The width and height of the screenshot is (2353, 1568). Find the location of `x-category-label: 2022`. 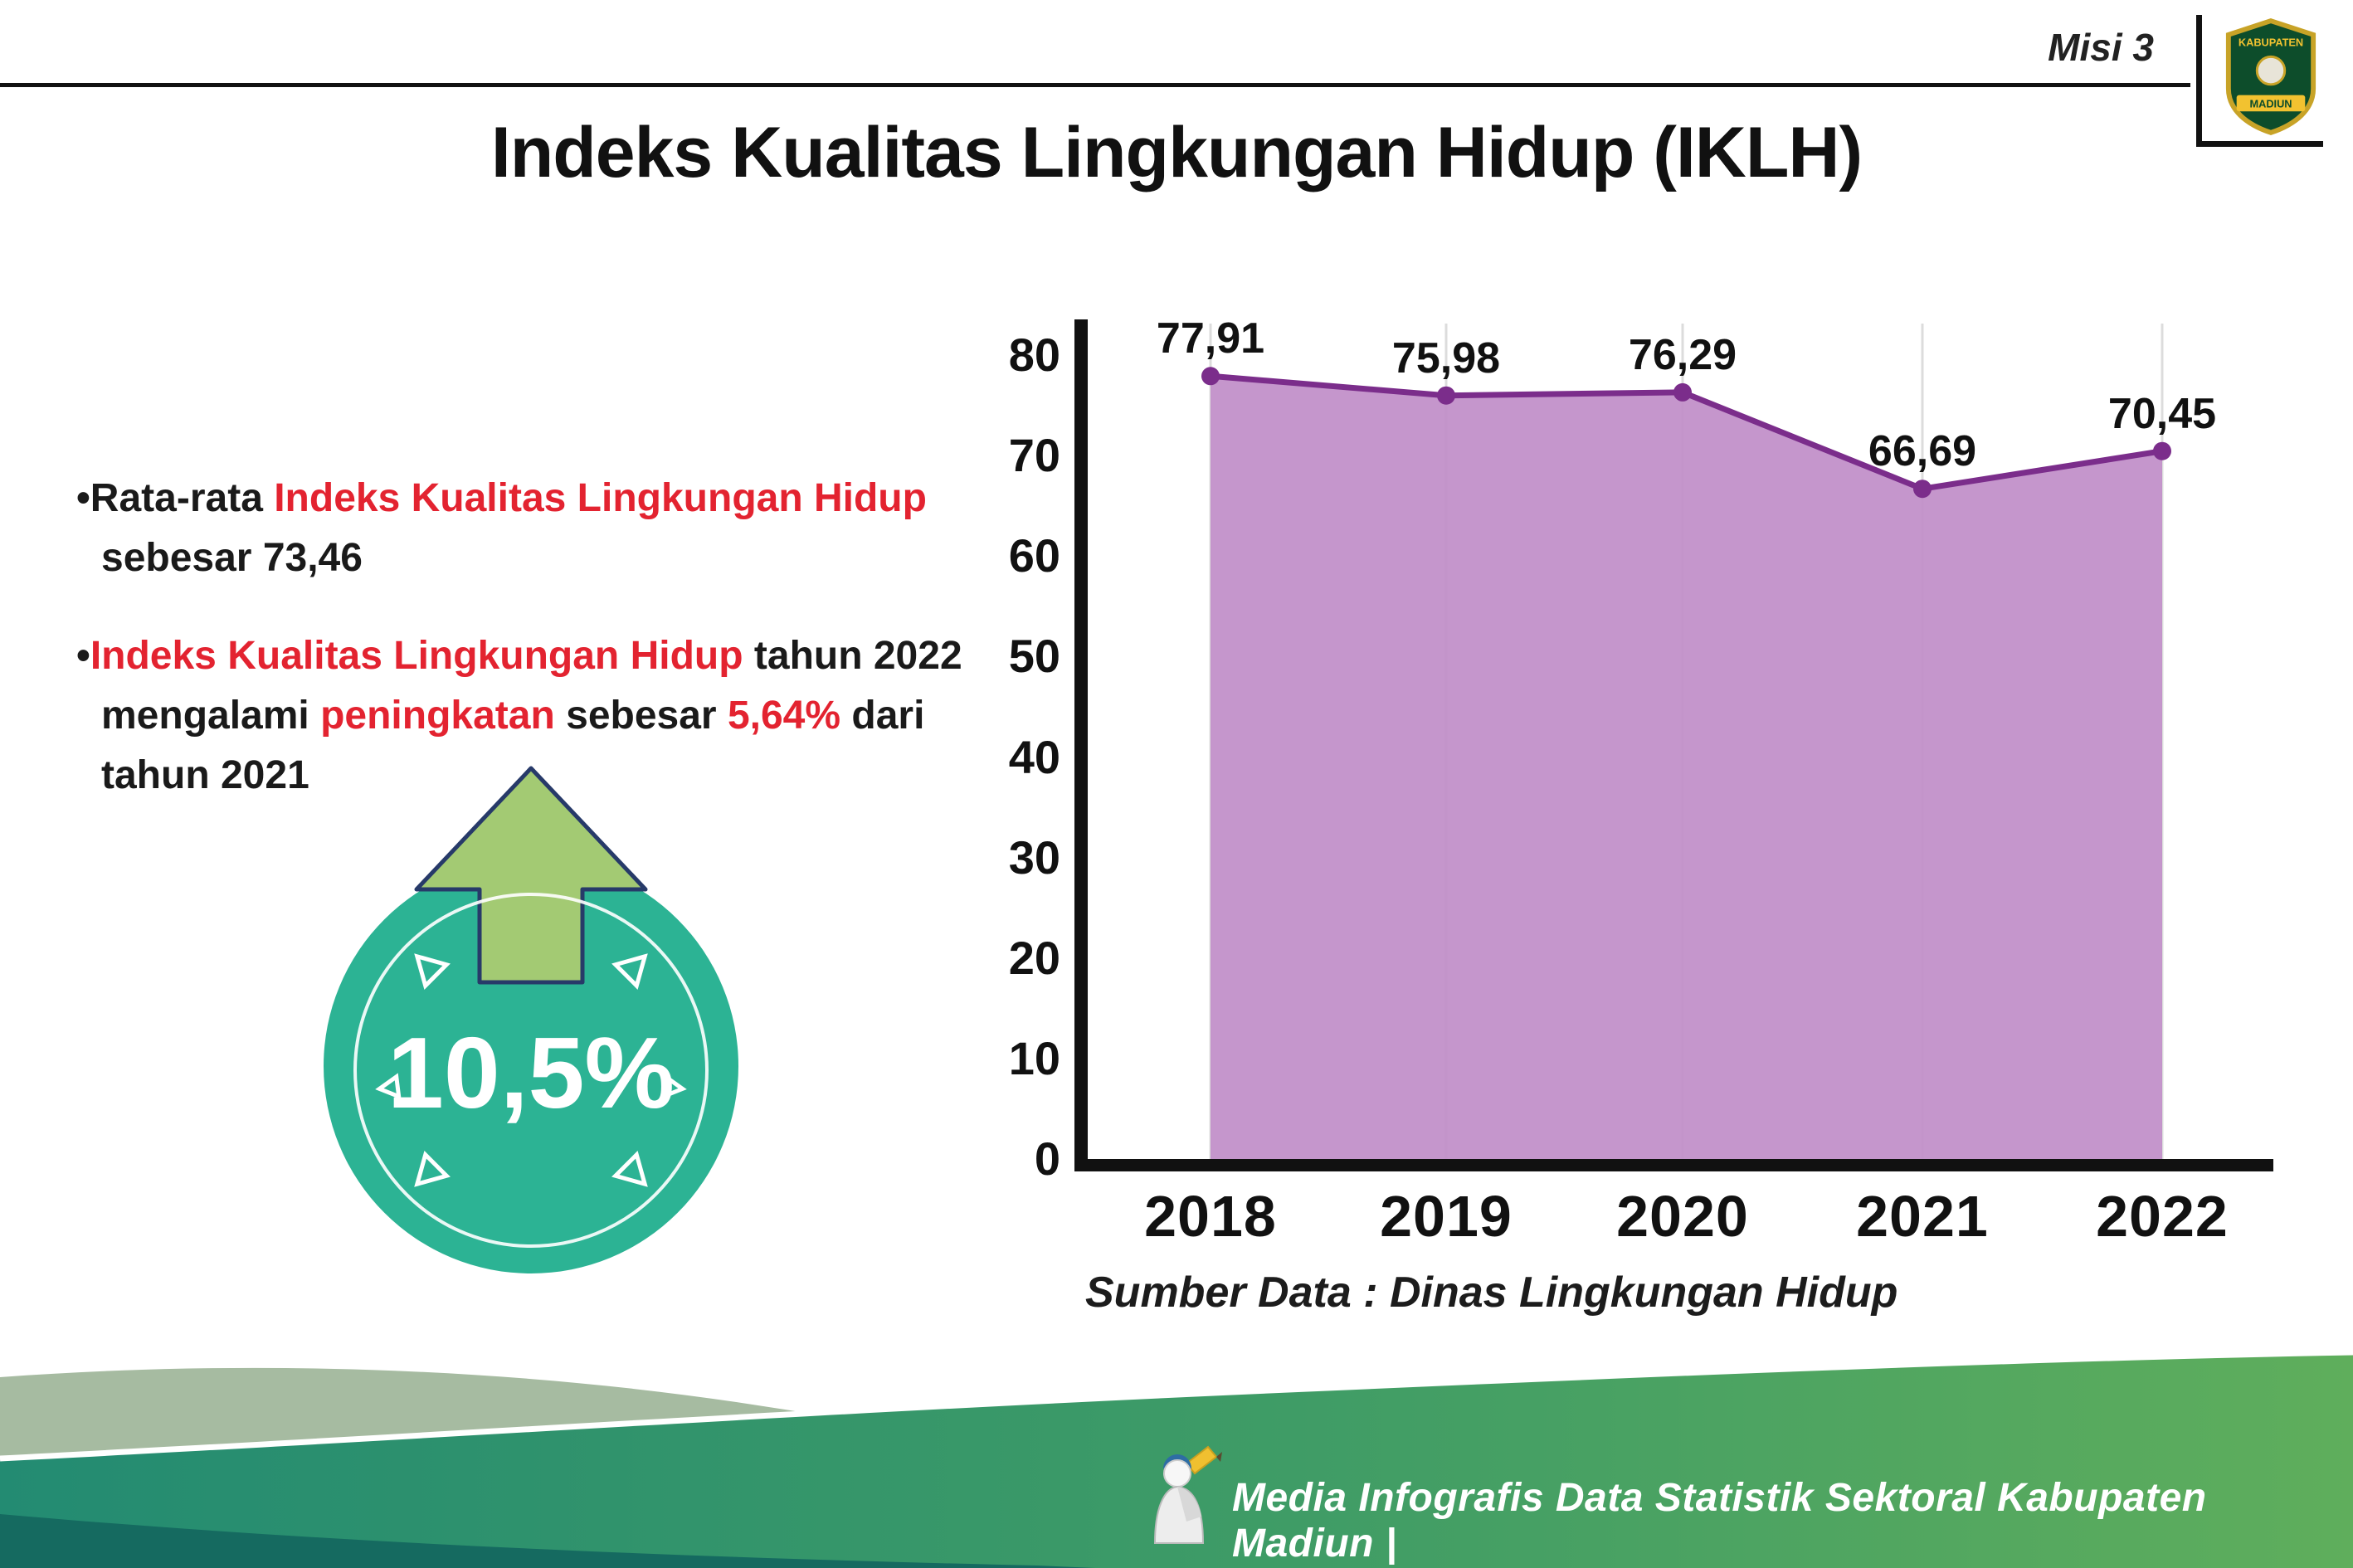

x-category-label: 2022 is located at coordinates (2162, 1216).